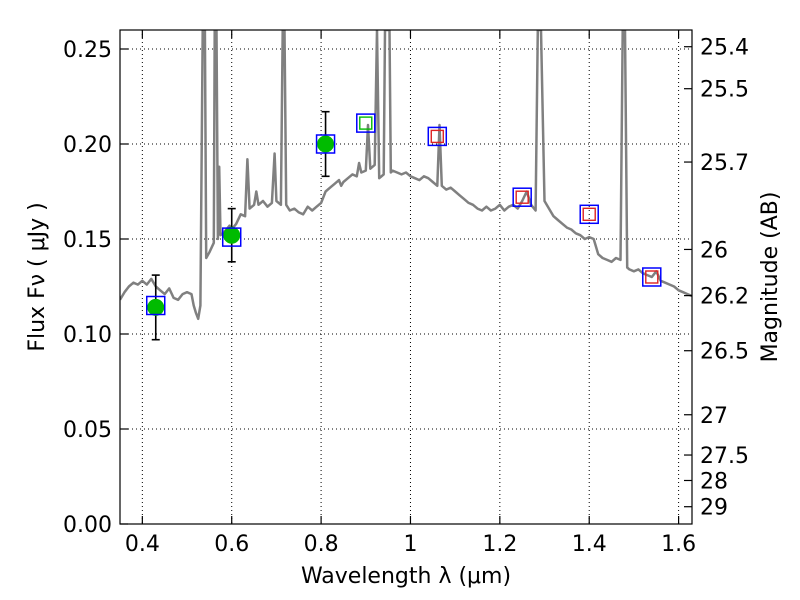 Image resolution: width=800 pixels, height=600 pixels. Describe the element at coordinates (87, 430) in the screenshot. I see `y-tick-label: 0.05` at that location.